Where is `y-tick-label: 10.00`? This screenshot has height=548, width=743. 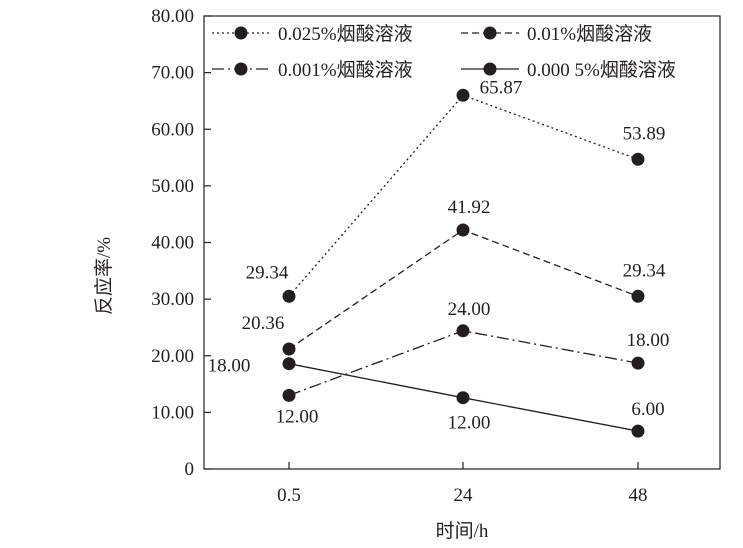
y-tick-label: 10.00 is located at coordinates (172, 412).